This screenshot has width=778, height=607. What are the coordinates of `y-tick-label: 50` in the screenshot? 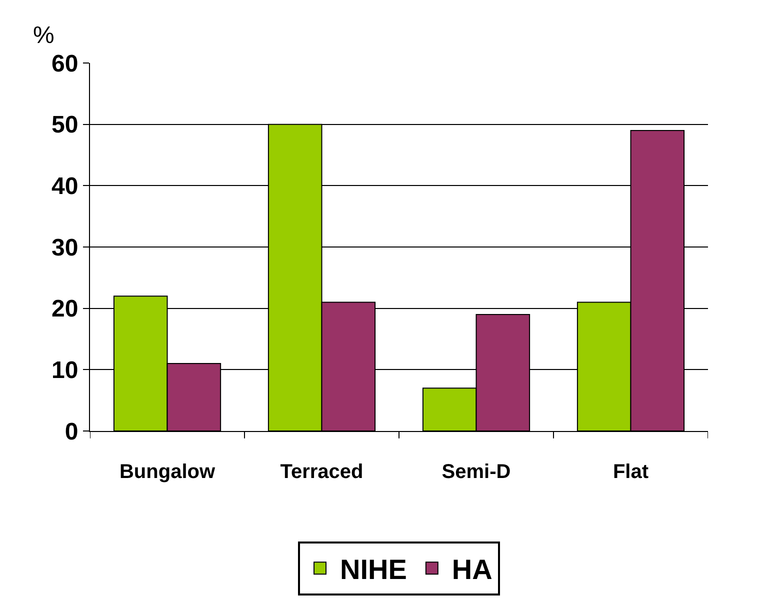 It's located at (64, 125).